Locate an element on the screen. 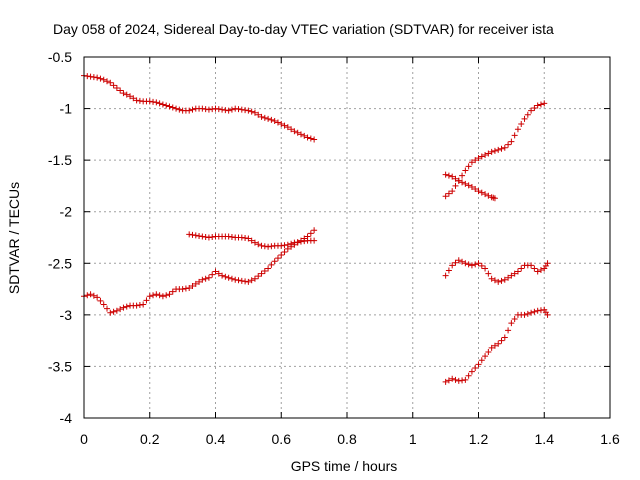 Image resolution: width=640 pixels, height=480 pixels. x-tick-label: 0.4 is located at coordinates (216, 439).